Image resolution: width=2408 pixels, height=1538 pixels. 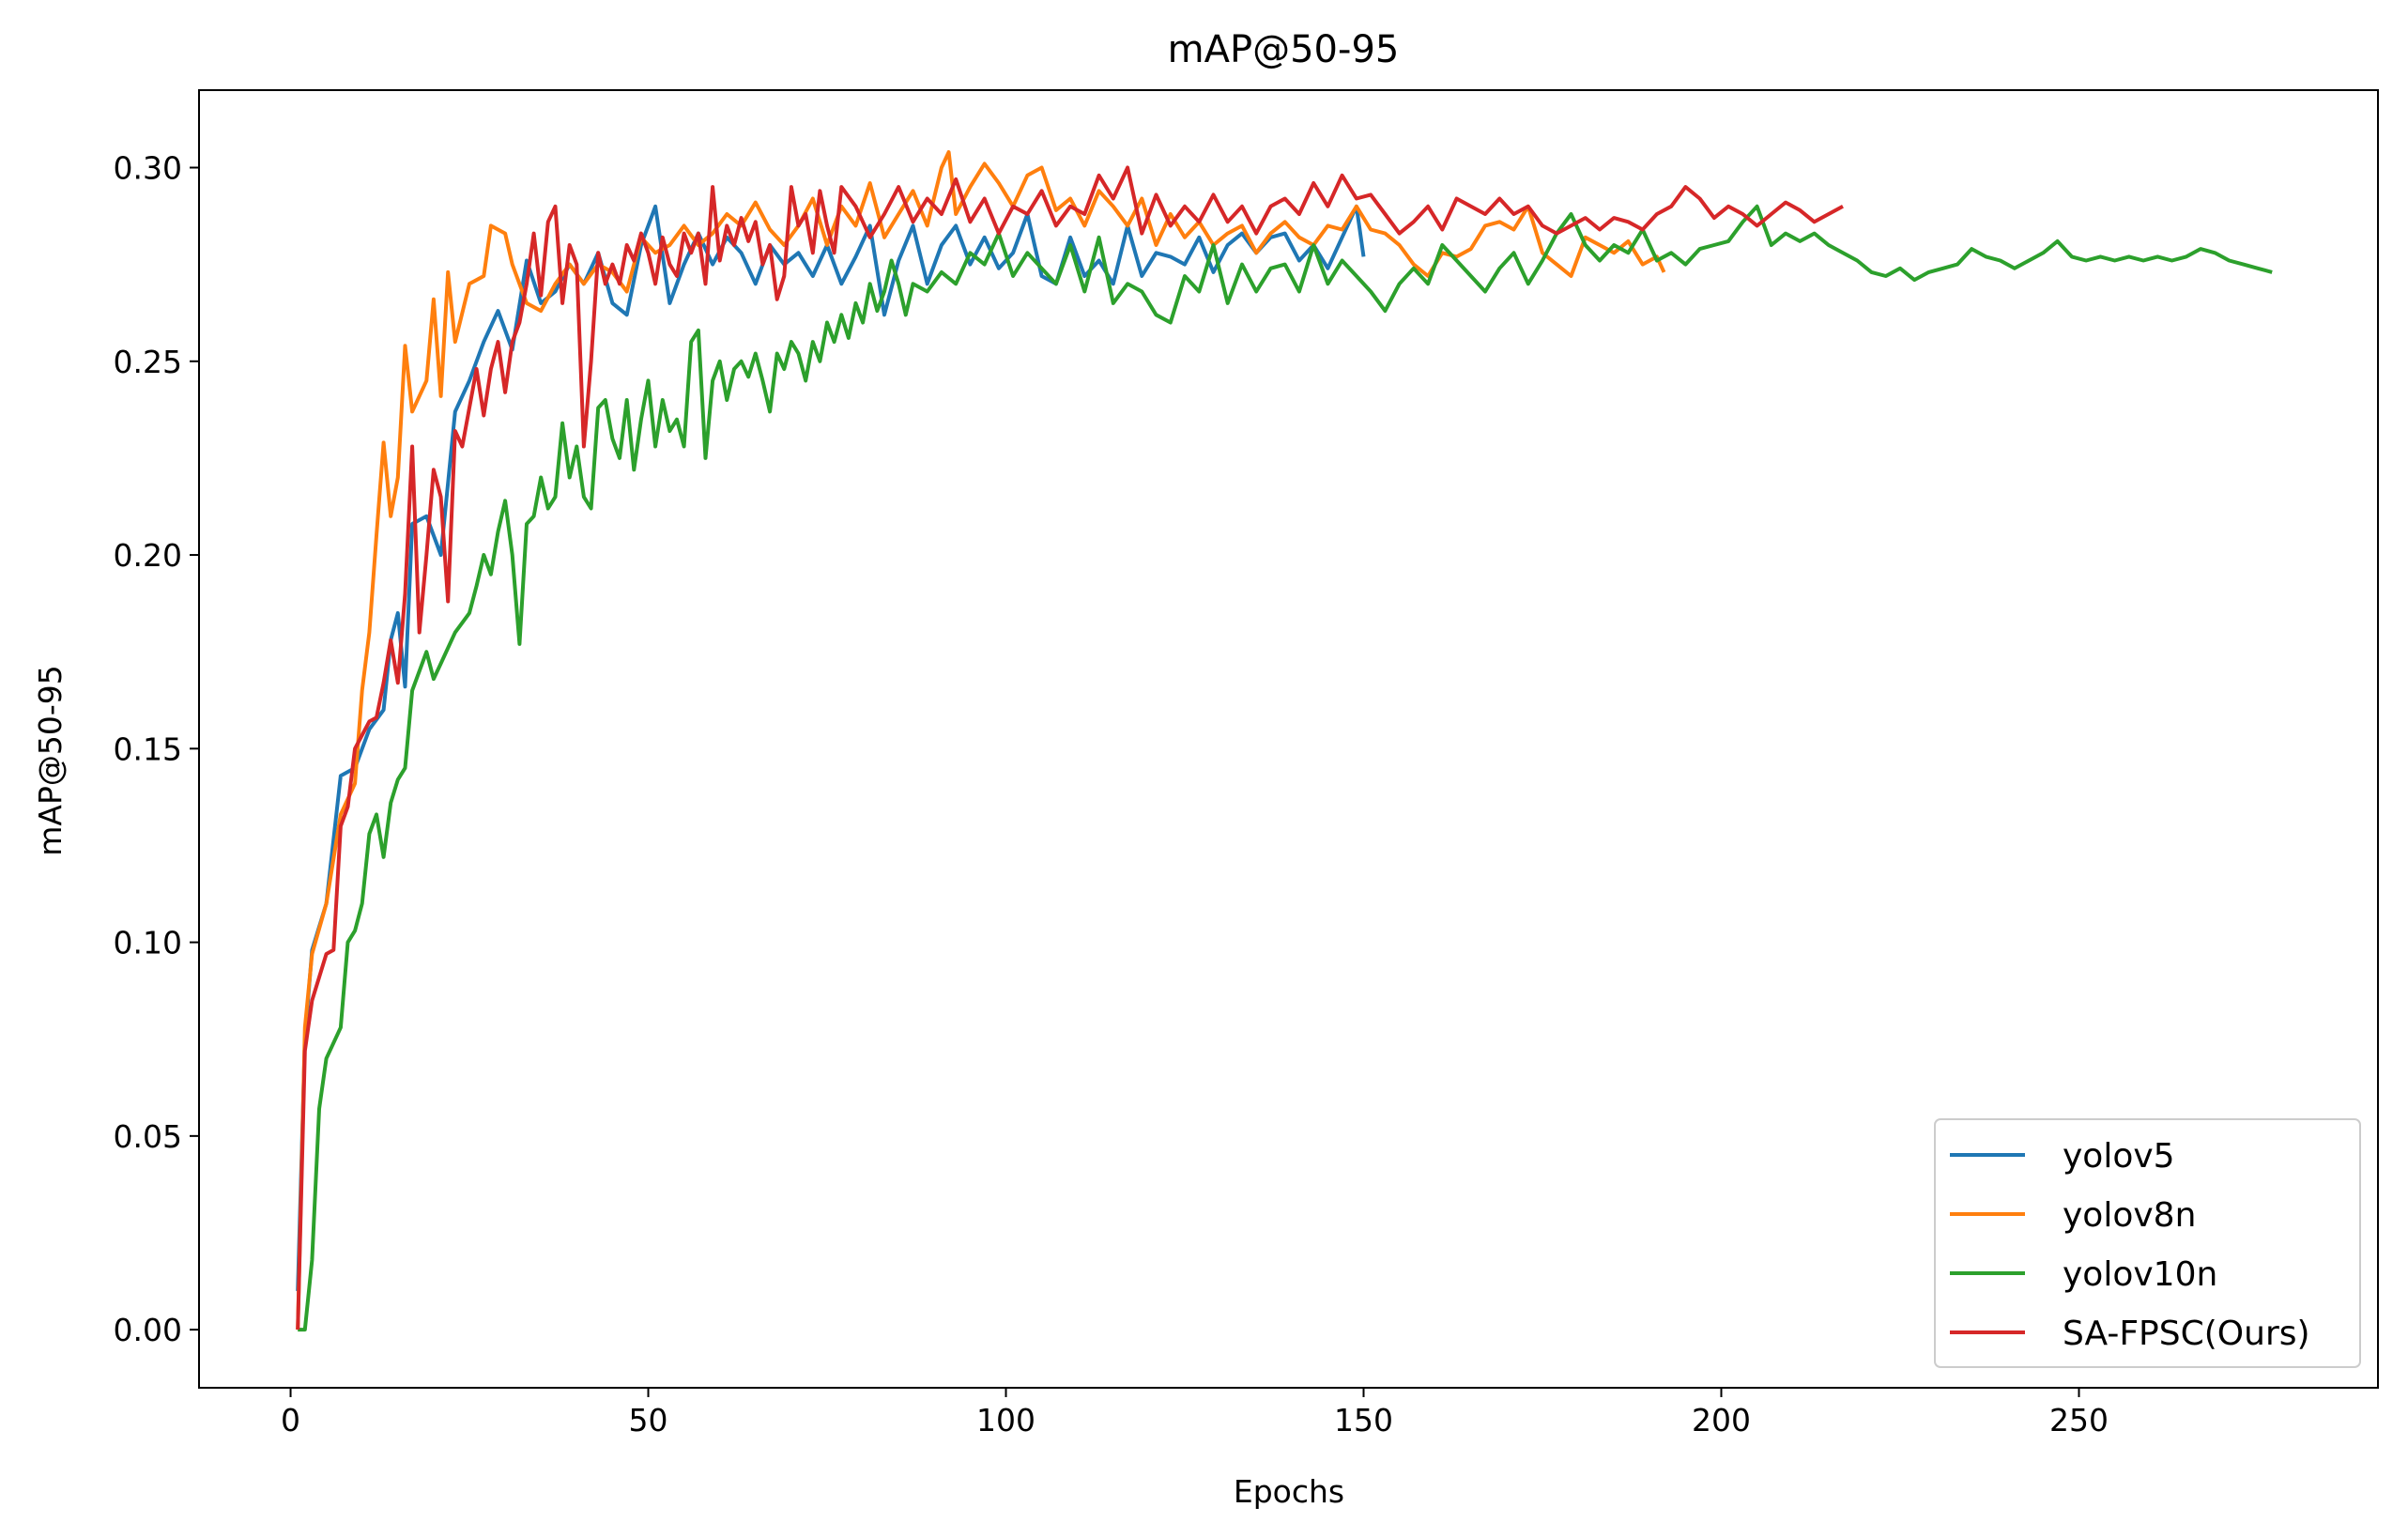 I want to click on legend: yolov5 yolov8n yolov10n SA-FPSC(Ours), so click(x=2148, y=1243).